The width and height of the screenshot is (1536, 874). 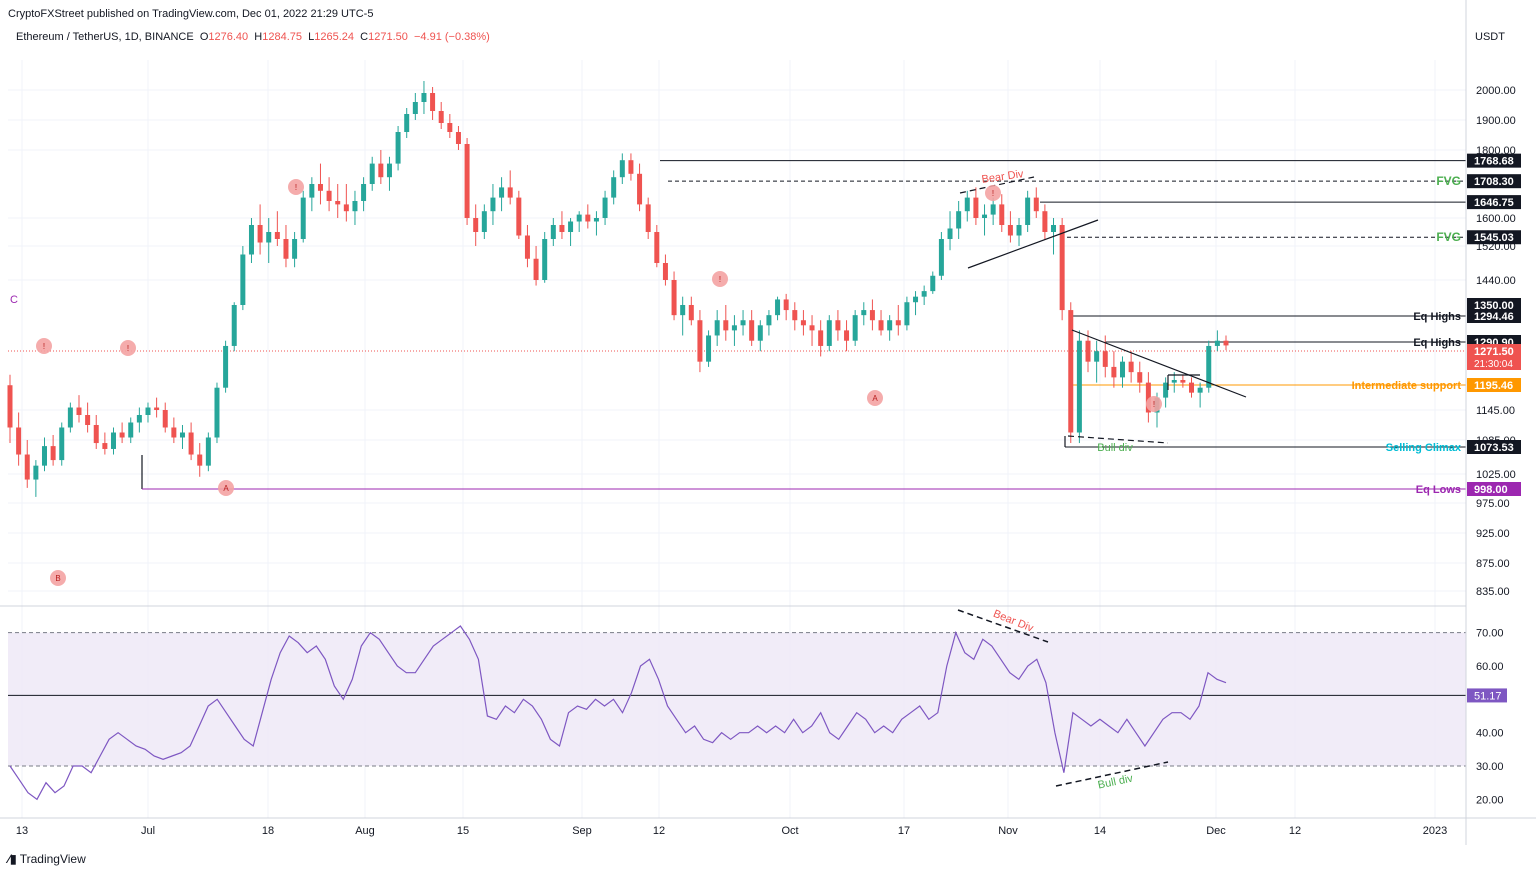 I want to click on annotation-text: Bull div, so click(x=1115, y=448).